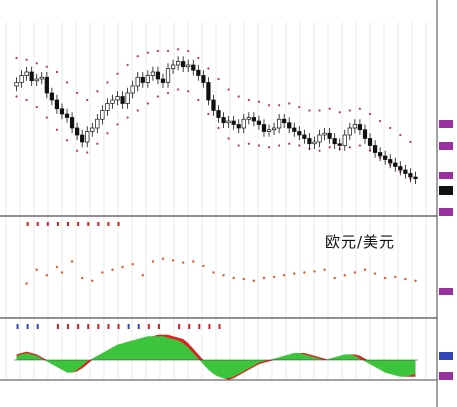 This screenshot has width=457, height=407. What do you see at coordinates (216, 357) in the screenshot?
I see `histogram-areas` at bounding box center [216, 357].